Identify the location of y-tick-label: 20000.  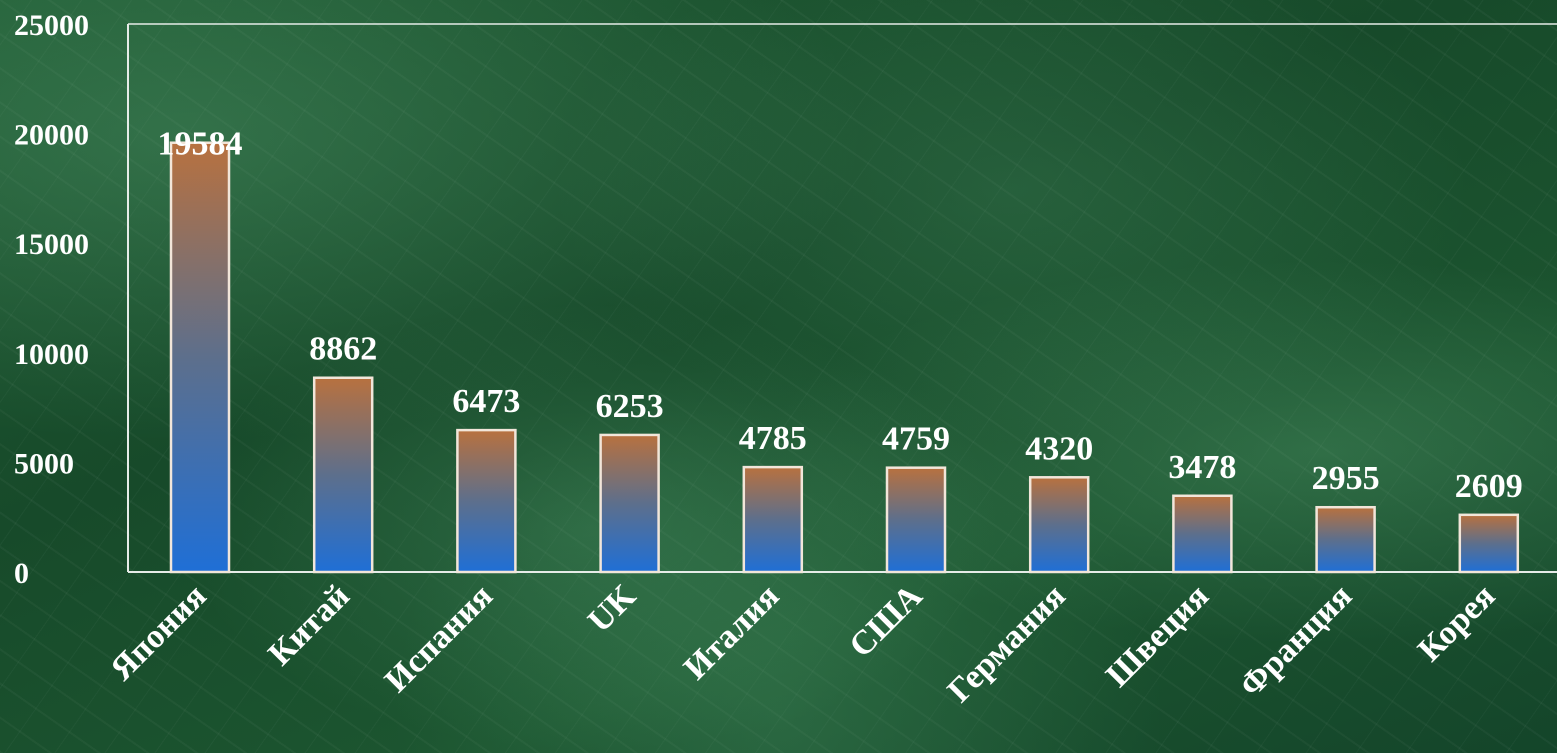
(51, 135).